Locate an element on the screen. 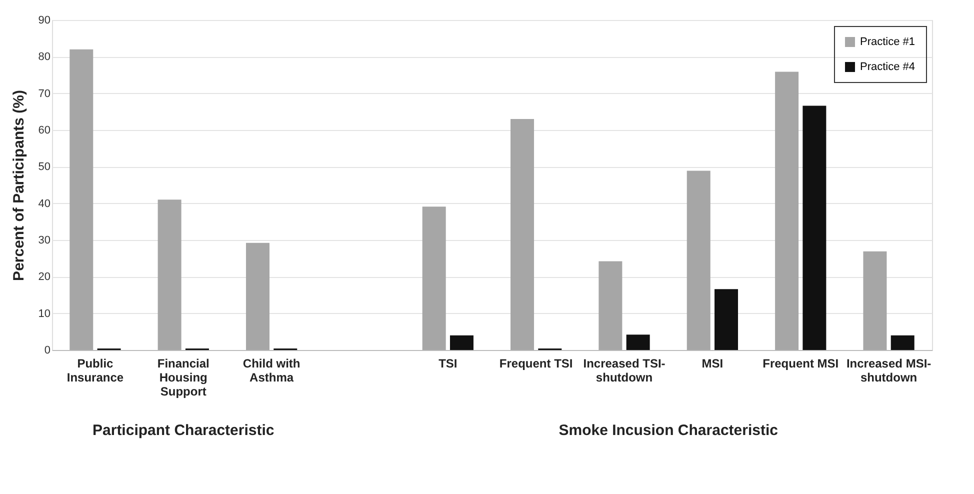 Image resolution: width=974 pixels, height=494 pixels. x-tick-label: Public Insurance is located at coordinates (95, 370).